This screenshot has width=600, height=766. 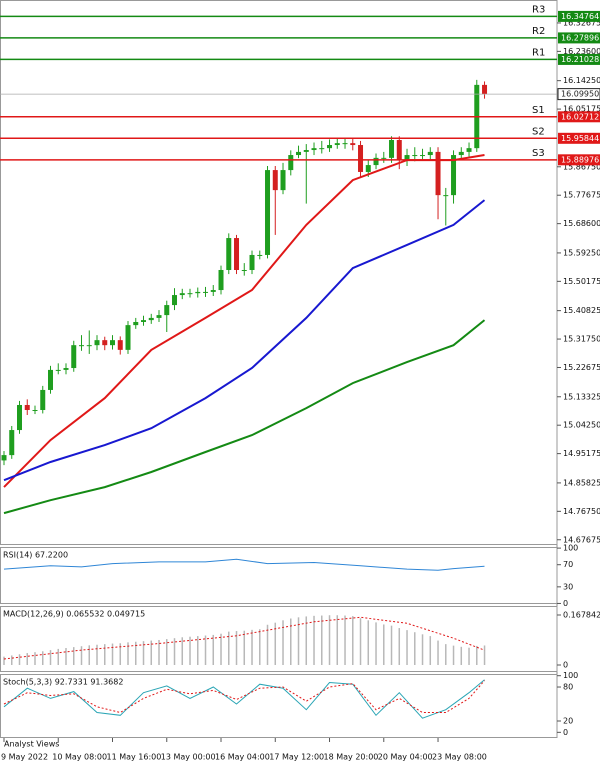 I want to click on y-tick-label: 16.14250, so click(x=581, y=80).